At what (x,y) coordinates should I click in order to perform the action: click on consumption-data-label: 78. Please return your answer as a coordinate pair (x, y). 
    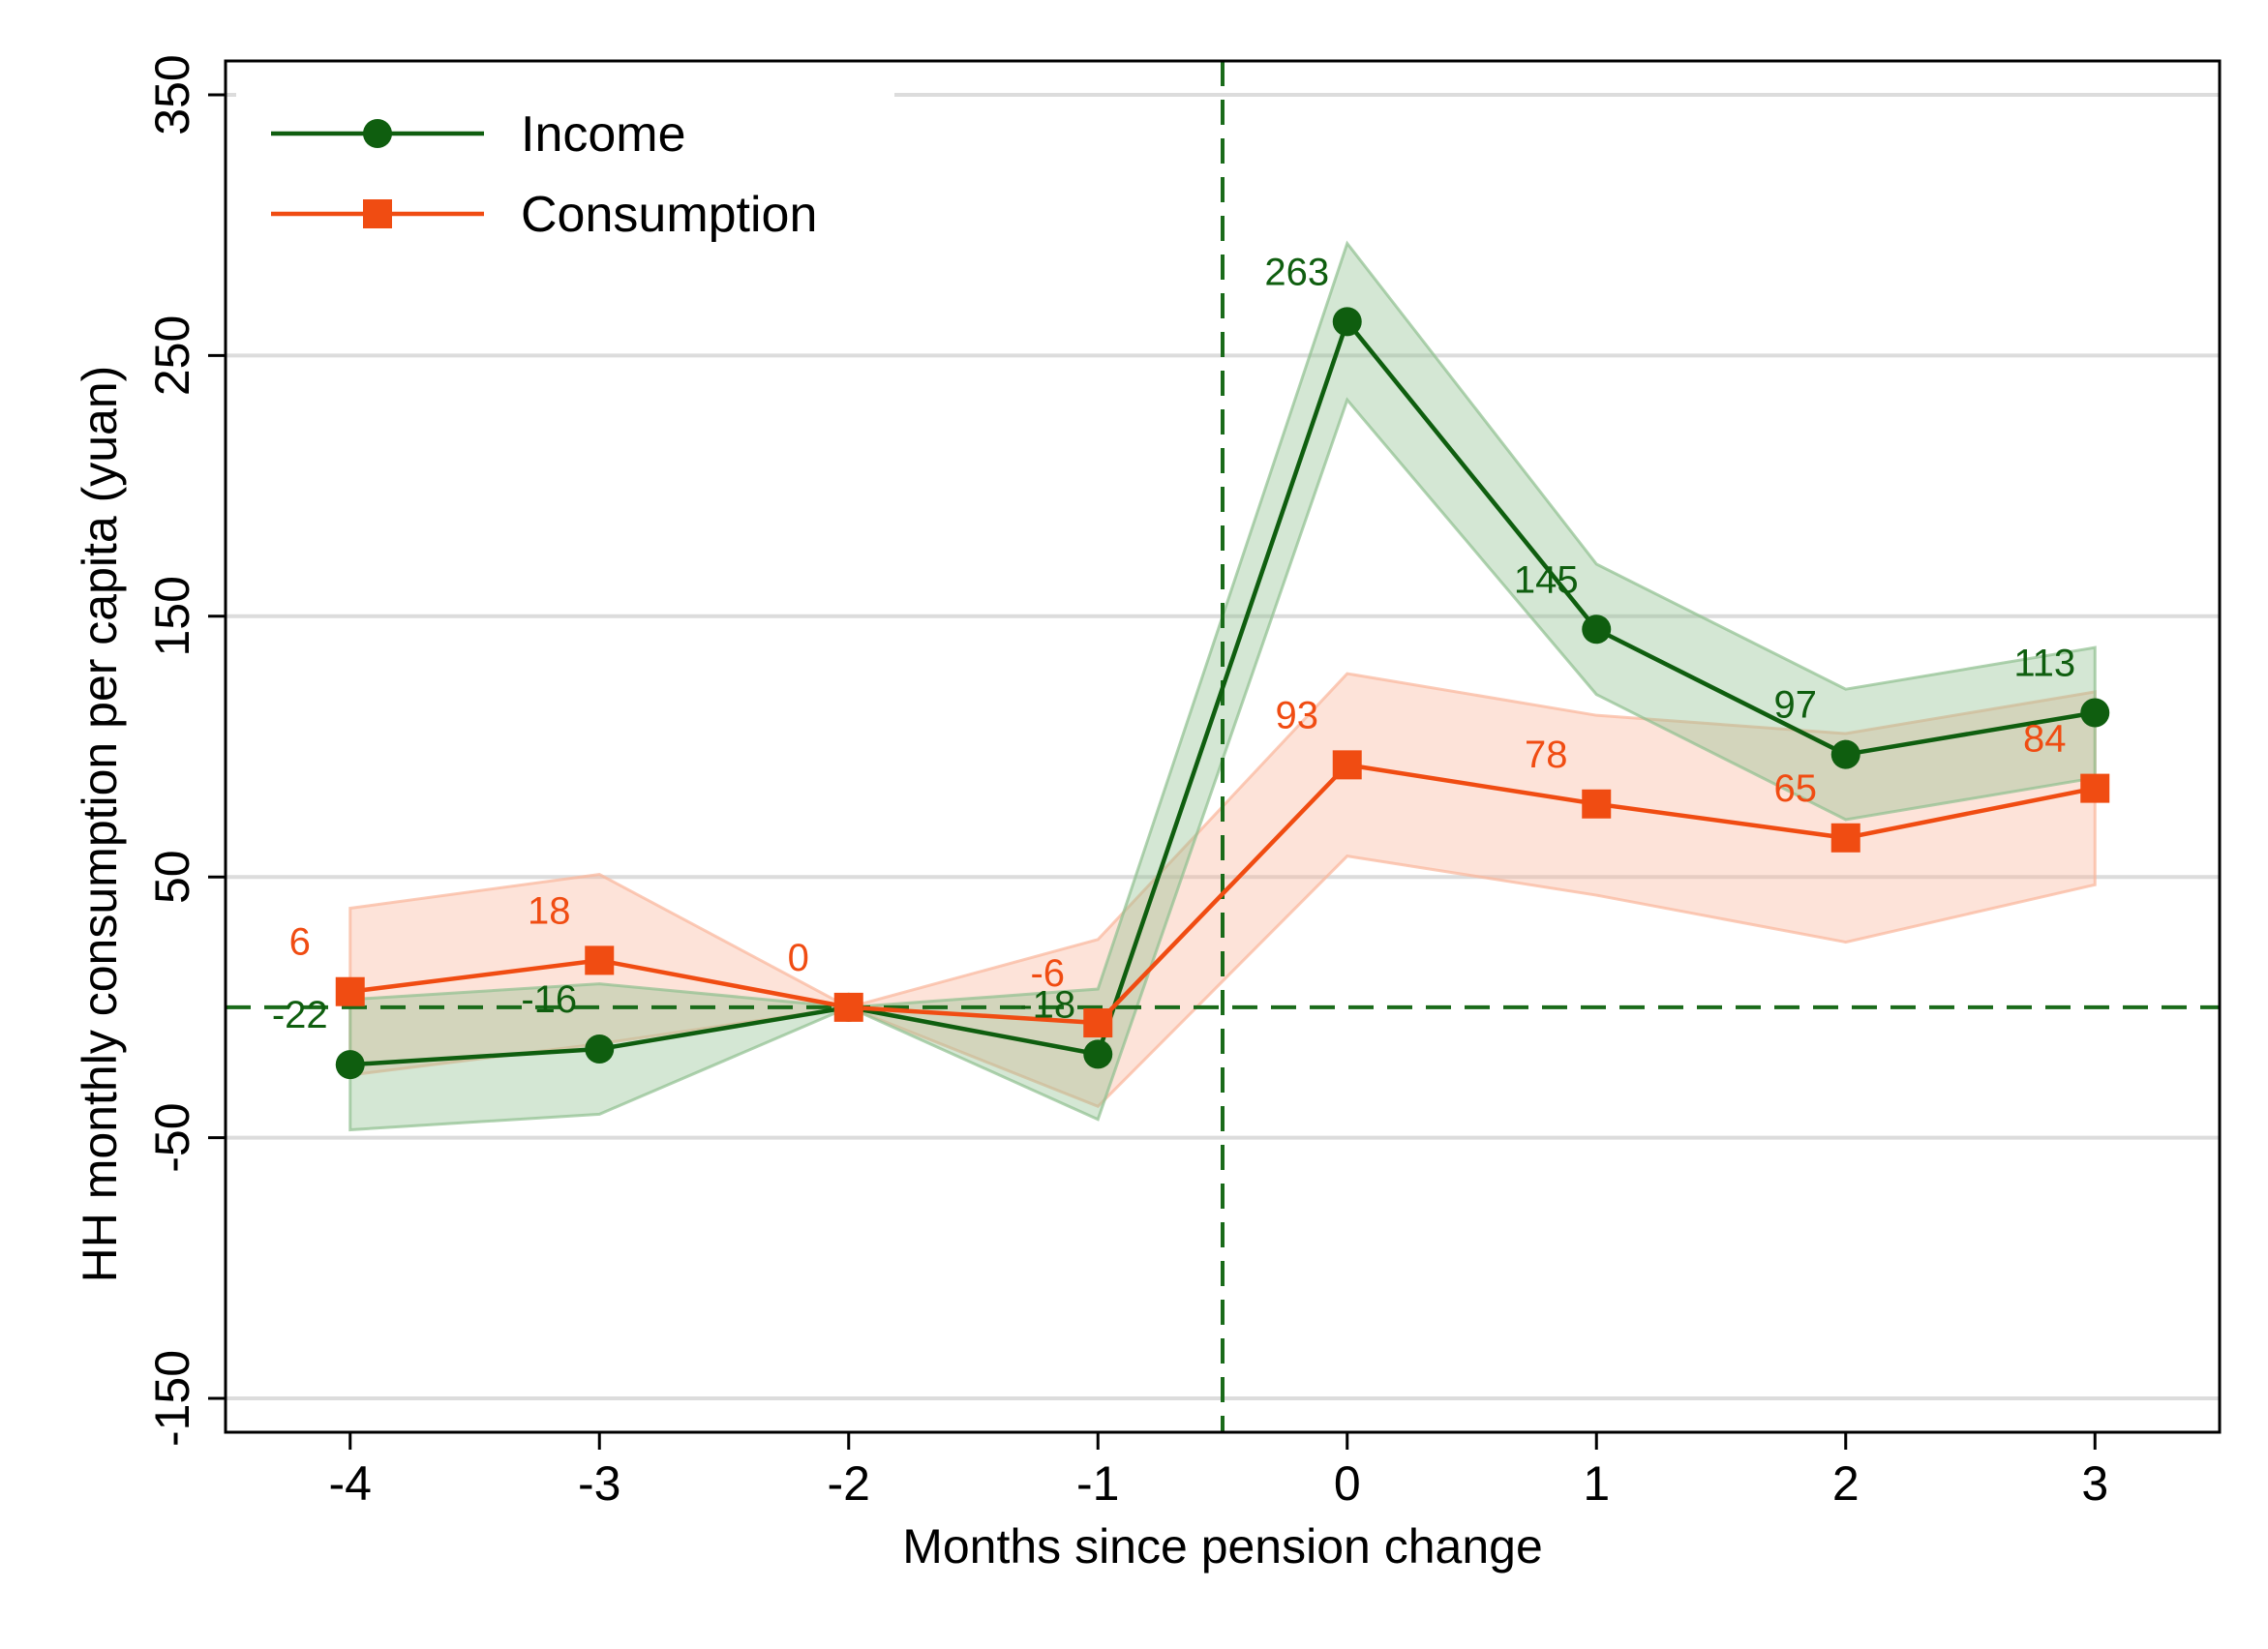
    Looking at the image, I should click on (1546, 755).